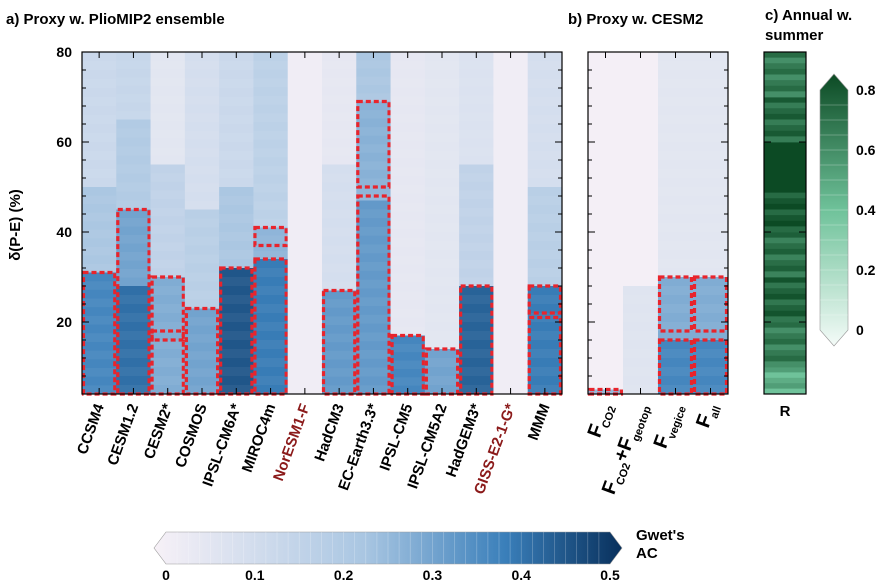 Image resolution: width=878 pixels, height=583 pixels. Describe the element at coordinates (860, 330) in the screenshot. I see `r-colorbar-tick-label: 0` at that location.